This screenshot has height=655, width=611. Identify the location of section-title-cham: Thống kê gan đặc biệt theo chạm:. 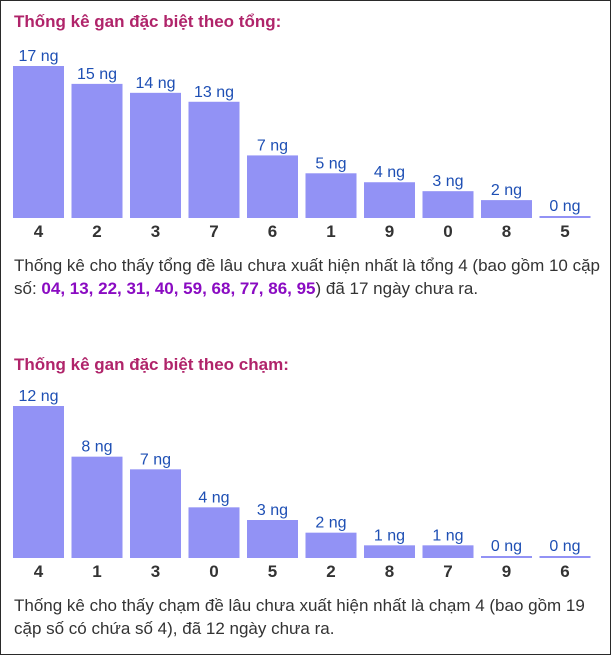
(151, 364).